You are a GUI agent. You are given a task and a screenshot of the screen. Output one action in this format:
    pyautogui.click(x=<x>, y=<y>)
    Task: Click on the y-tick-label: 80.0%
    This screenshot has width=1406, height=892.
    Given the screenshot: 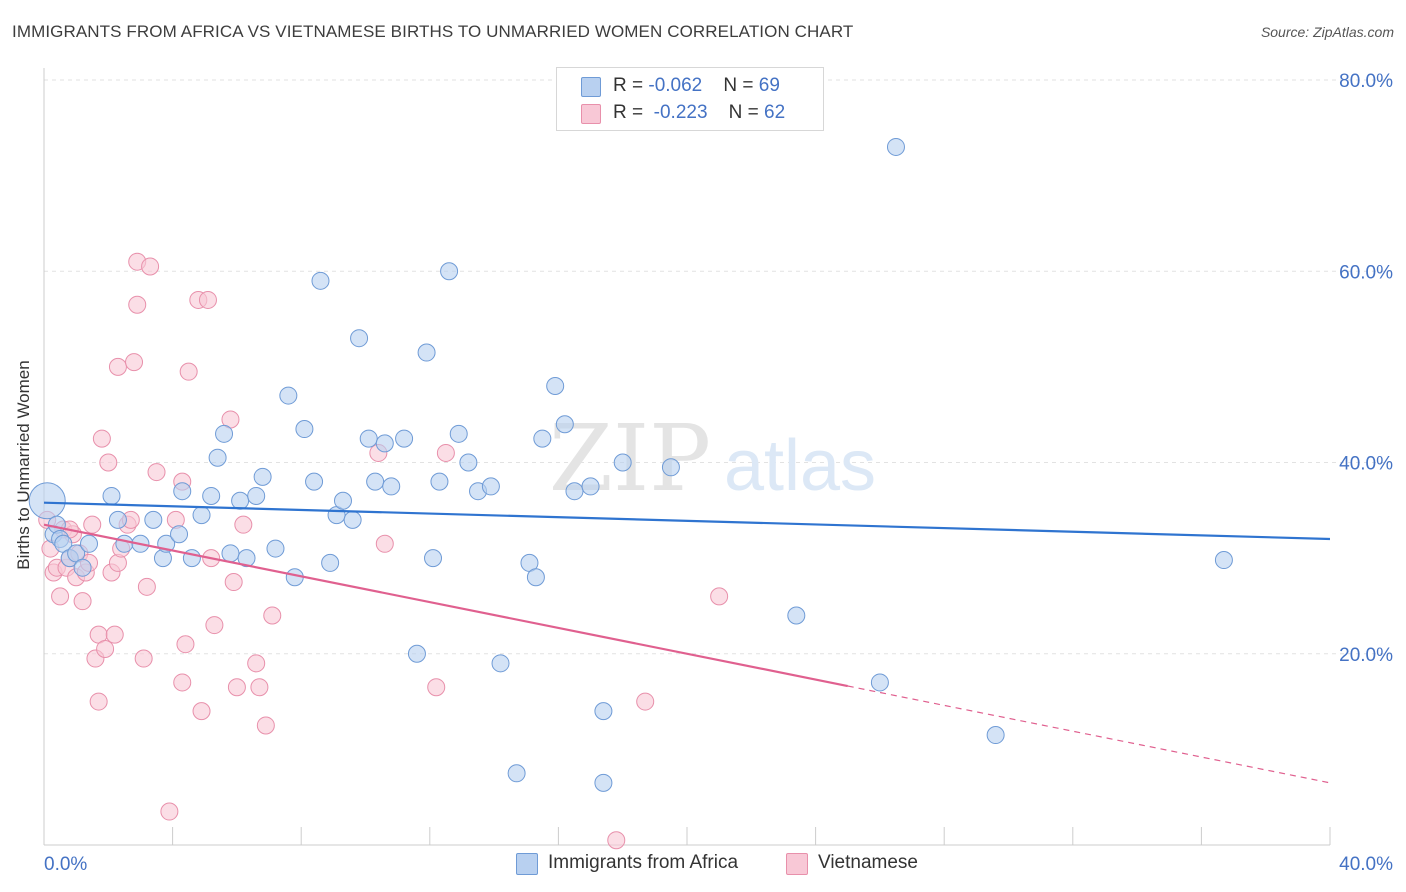 What is the action you would take?
    pyautogui.click(x=1366, y=81)
    